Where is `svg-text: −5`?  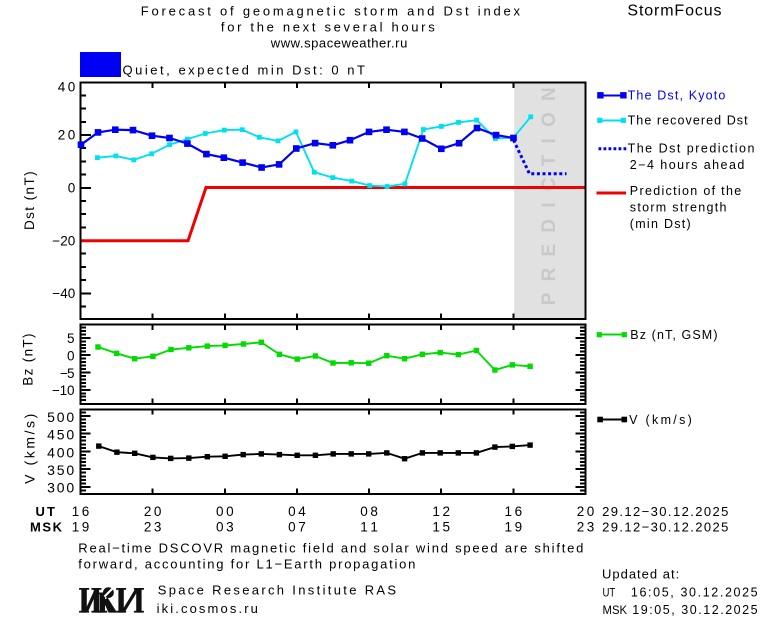 svg-text: −5 is located at coordinates (67, 373).